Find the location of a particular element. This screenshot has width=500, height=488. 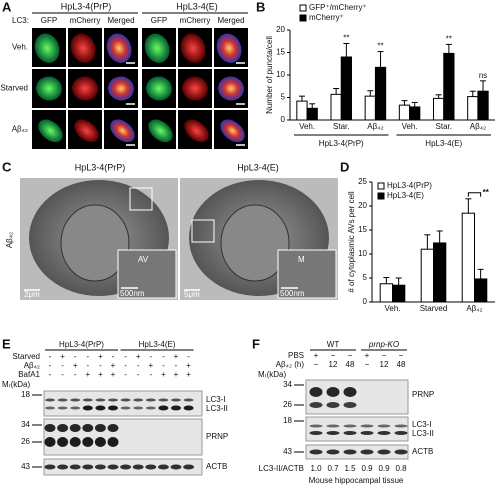

treatment-label: BafA1 is located at coordinates (29, 374).